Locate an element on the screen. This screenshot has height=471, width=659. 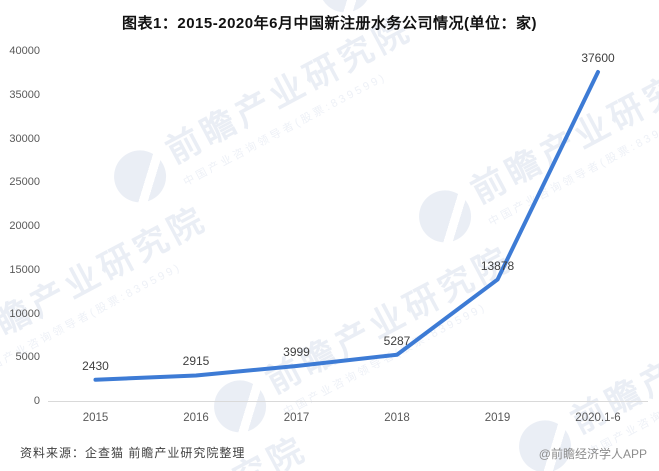
data-point-label: 2915 is located at coordinates (196, 361).